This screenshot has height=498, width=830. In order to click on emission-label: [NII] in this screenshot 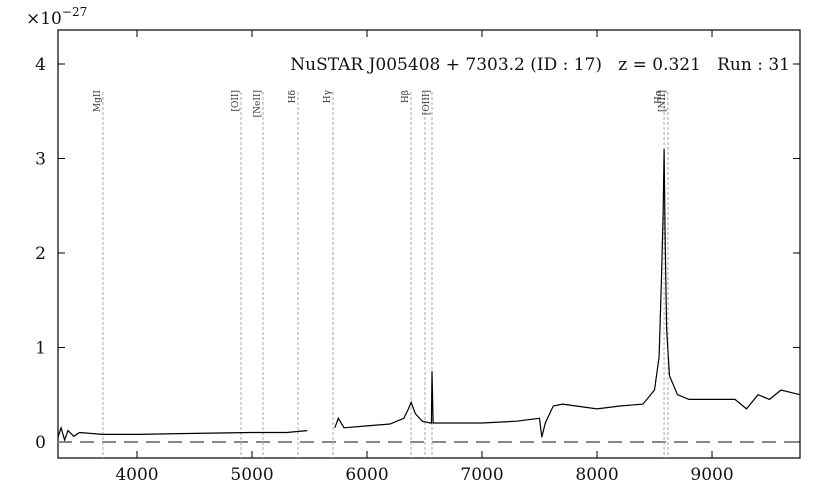, I will do `click(663, 101)`.